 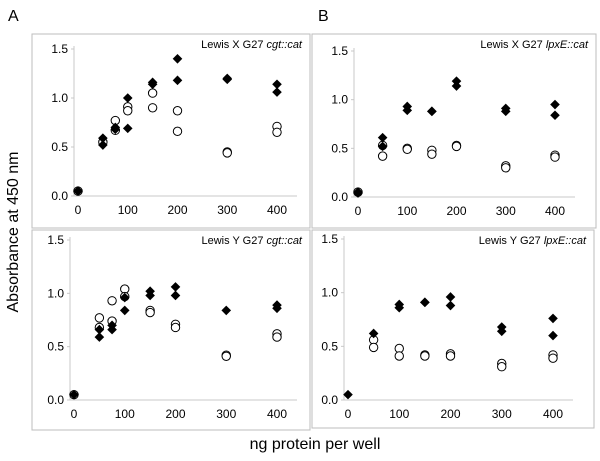 I want to click on y-axis-label: Absorbance at 450 nm, so click(x=13, y=232).